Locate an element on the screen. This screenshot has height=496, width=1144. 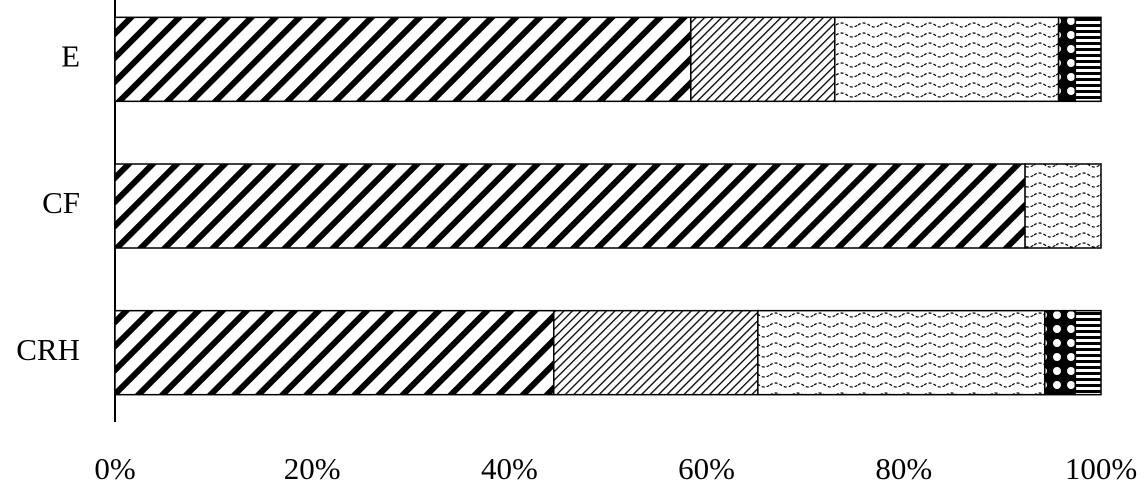
y-tick-label: CRH is located at coordinates (48, 349).